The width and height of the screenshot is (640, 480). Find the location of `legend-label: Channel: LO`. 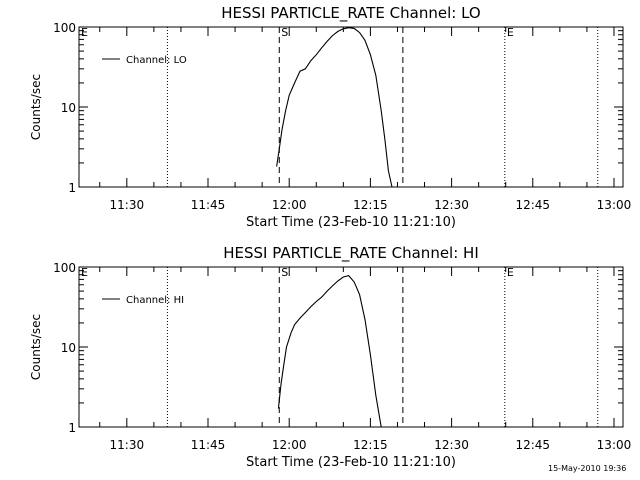

legend-label: Channel: LO is located at coordinates (156, 60).